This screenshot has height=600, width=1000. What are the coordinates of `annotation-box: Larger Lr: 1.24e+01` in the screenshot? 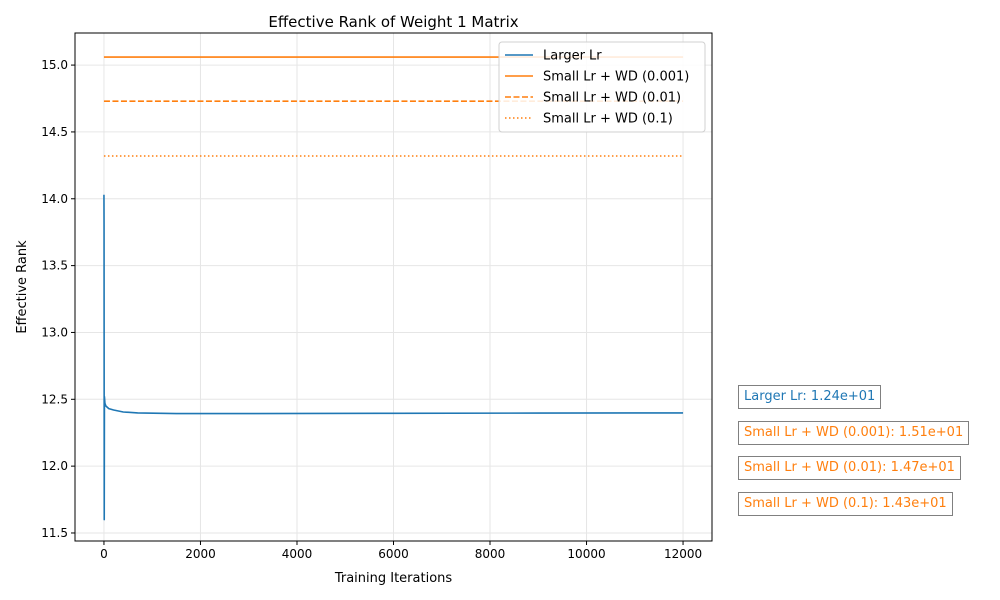 It's located at (810, 397).